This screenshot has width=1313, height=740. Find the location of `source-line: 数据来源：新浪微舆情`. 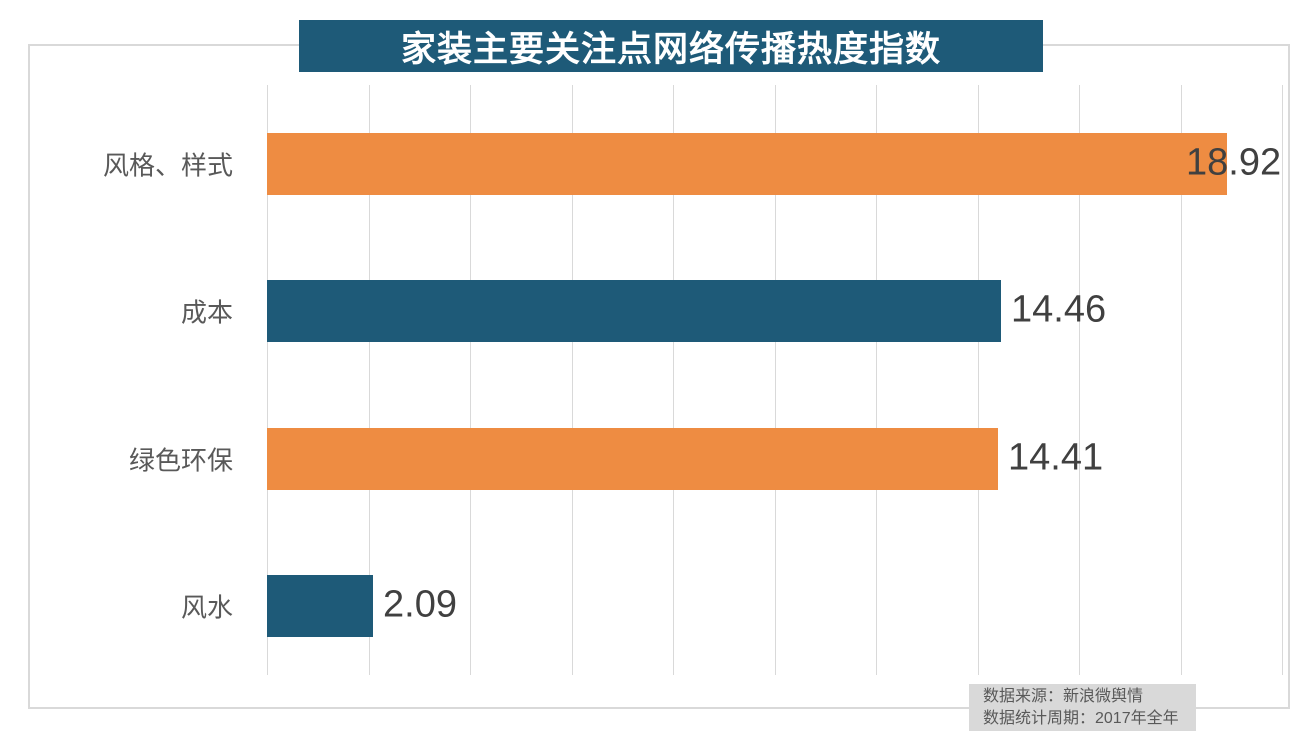

source-line: 数据来源：新浪微舆情 is located at coordinates (1063, 696).